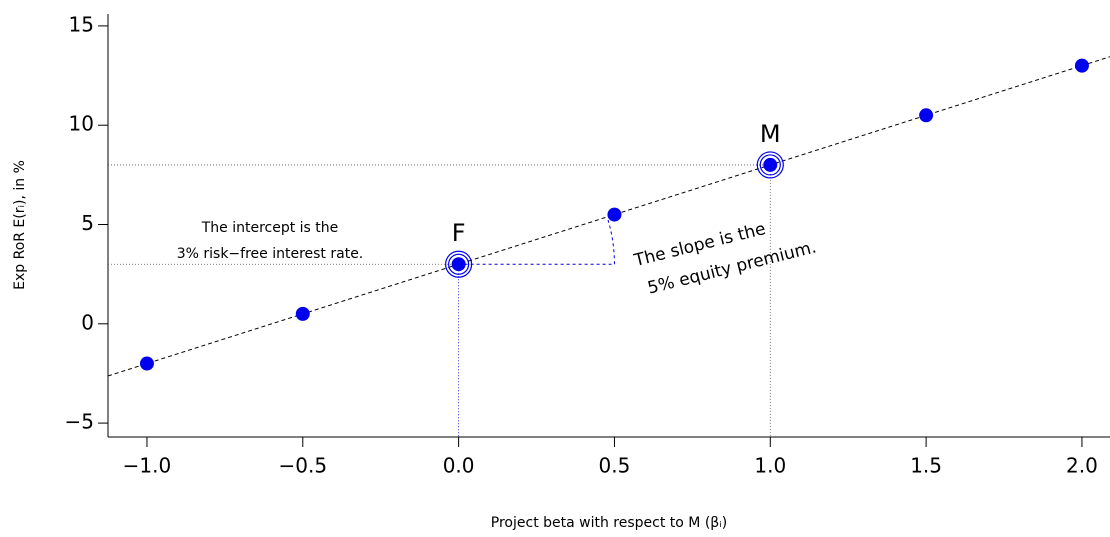 This screenshot has width=1110, height=537. I want to click on annotation: 3% risk−free interest rate., so click(270, 254).